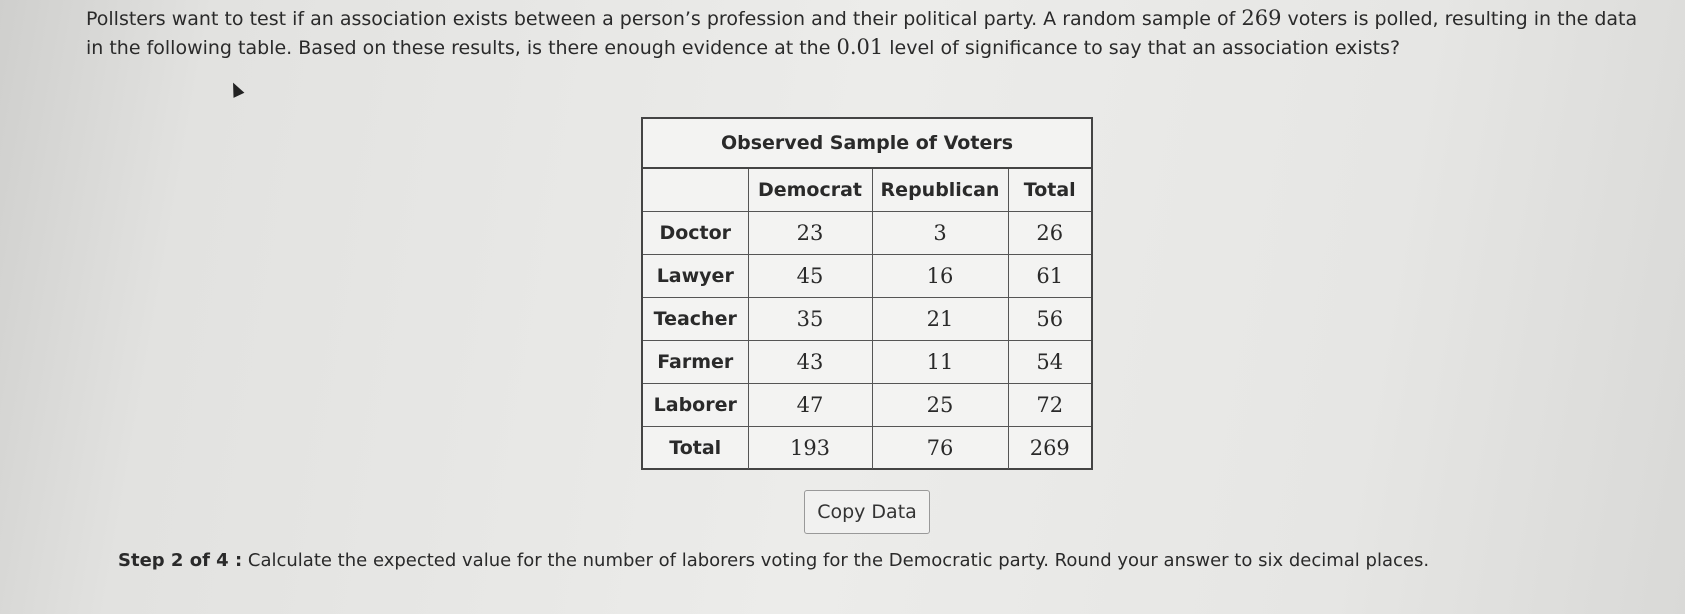 The image size is (1685, 614). I want to click on header-democrat: Democrat, so click(810, 190).